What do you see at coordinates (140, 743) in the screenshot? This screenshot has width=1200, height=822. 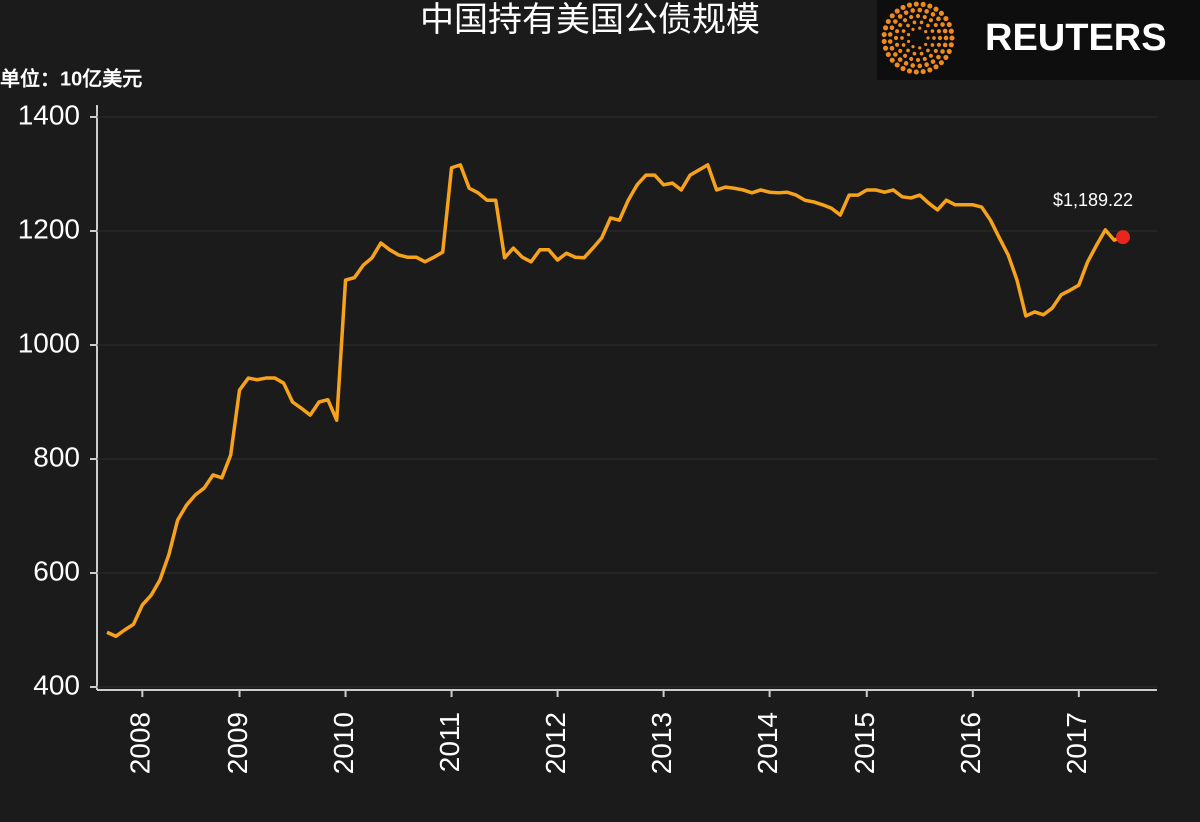 I see `x-tick-label: 2008` at bounding box center [140, 743].